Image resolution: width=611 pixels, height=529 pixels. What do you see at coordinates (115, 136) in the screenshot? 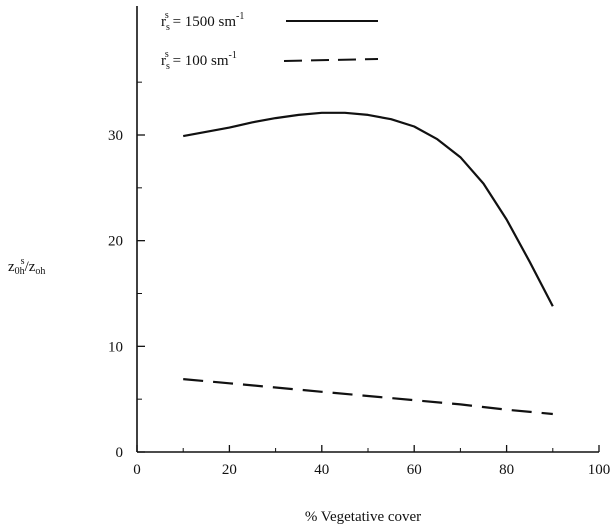
I see `y-tick-label: 30` at bounding box center [115, 136].